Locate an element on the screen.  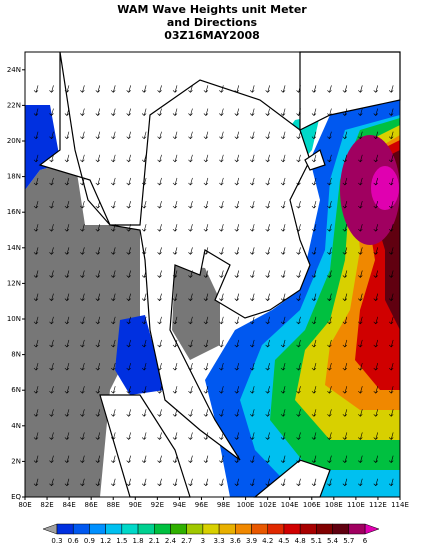
x-tick-label: 94E is located at coordinates (179, 505).